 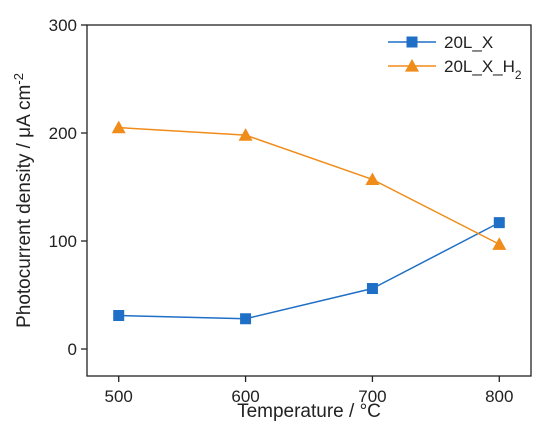 I want to click on y-tick-label: 200, so click(x=63, y=133).